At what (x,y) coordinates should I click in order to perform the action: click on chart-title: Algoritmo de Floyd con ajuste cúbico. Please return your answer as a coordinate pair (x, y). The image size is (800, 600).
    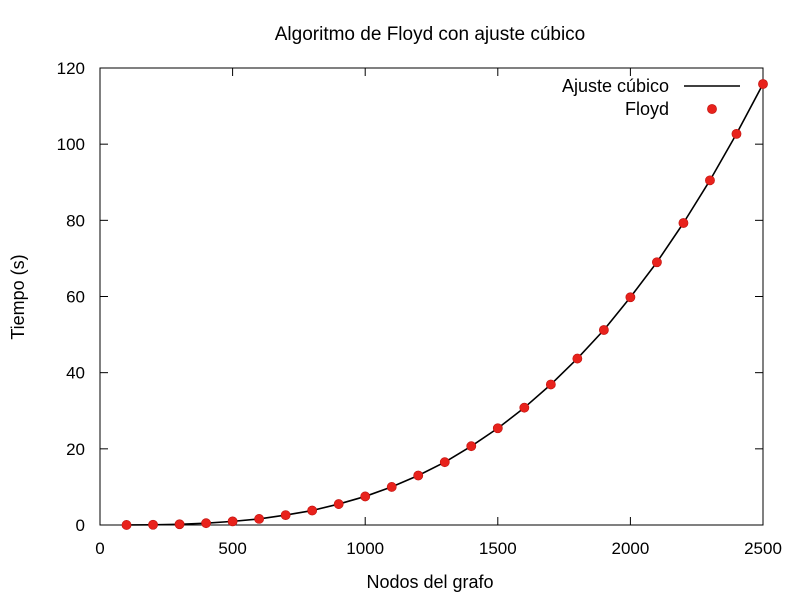
    Looking at the image, I should click on (430, 34).